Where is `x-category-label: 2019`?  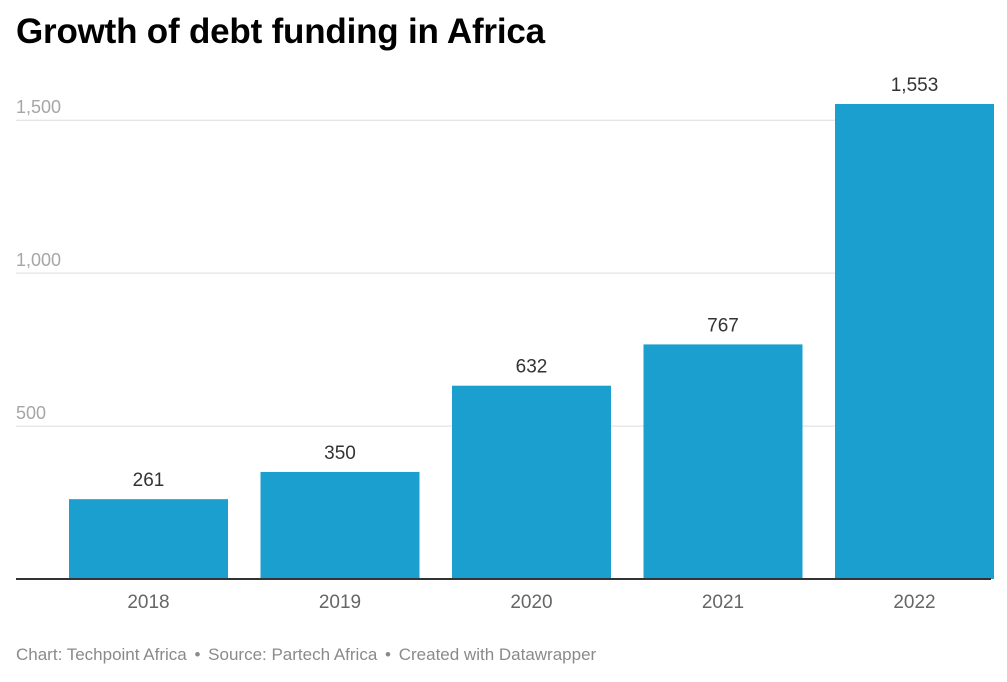 x-category-label: 2019 is located at coordinates (340, 602).